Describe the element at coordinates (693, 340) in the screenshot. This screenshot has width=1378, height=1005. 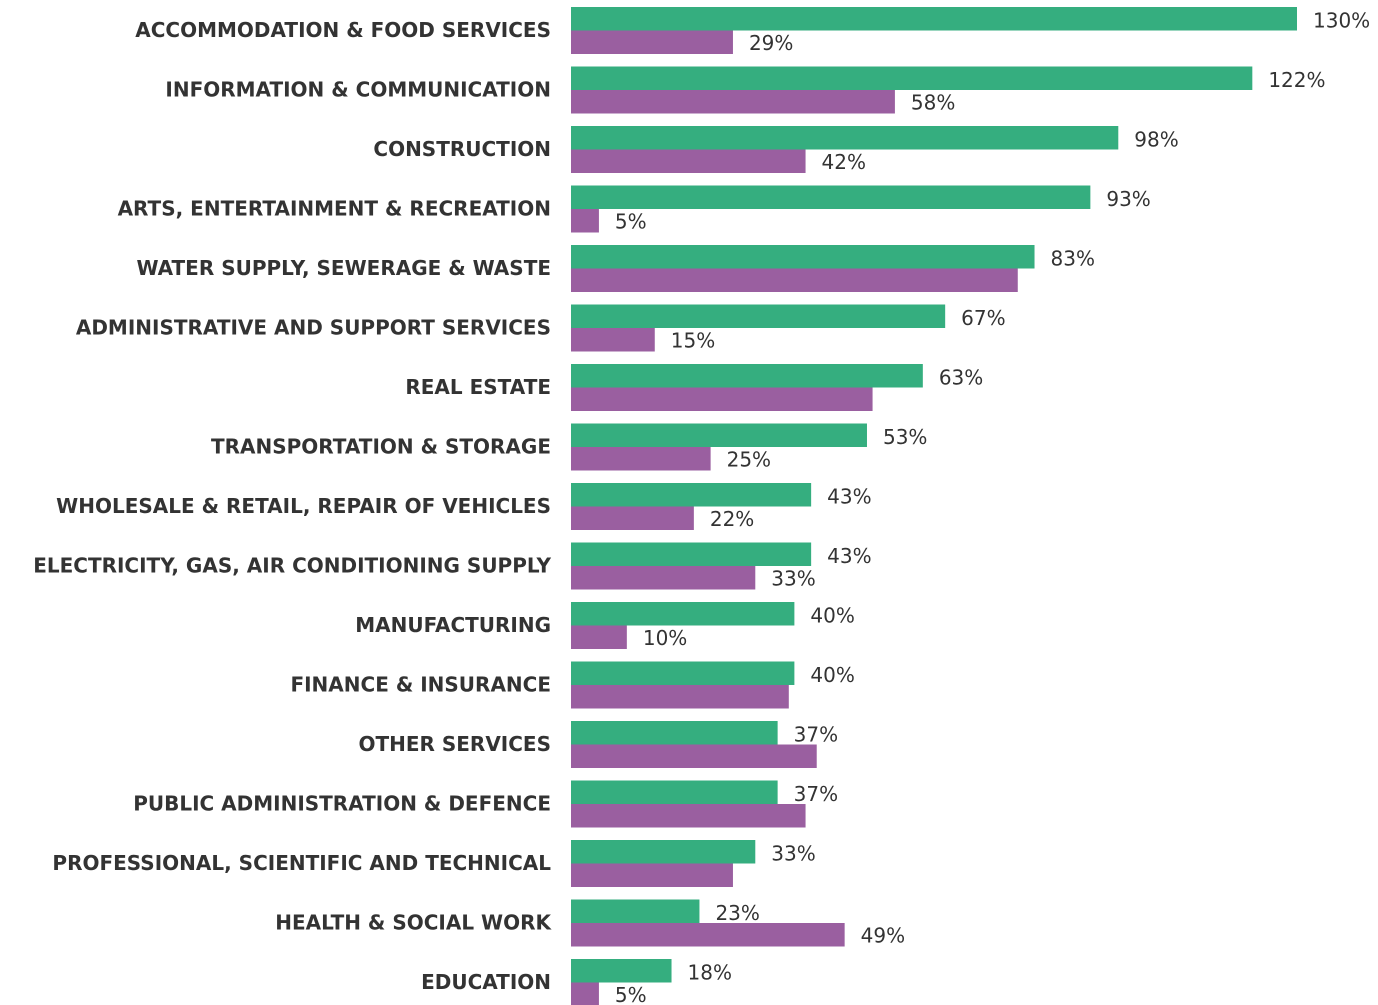
I see `data-label: 15%` at that location.